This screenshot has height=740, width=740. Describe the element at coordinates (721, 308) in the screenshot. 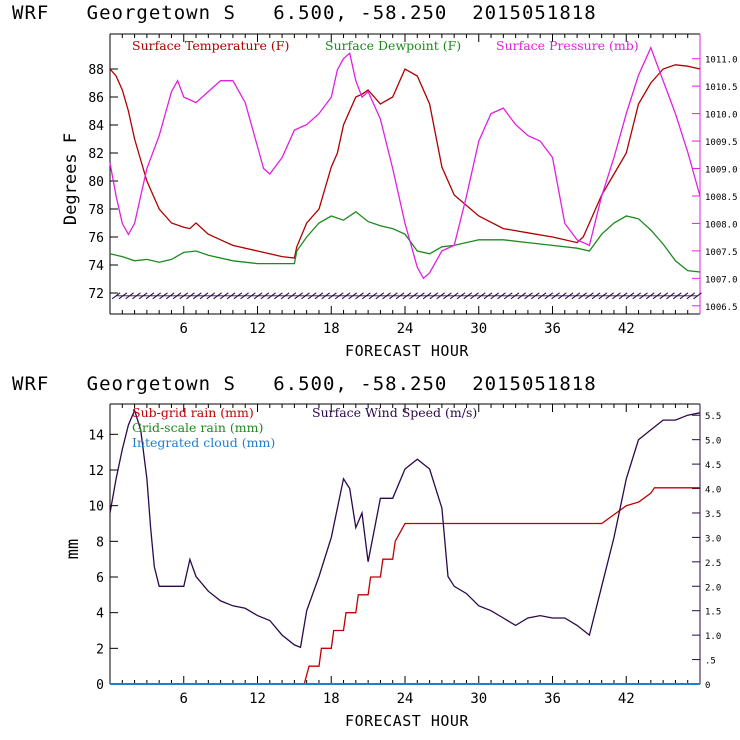

I see `y2-tick-label: 1006.5` at that location.